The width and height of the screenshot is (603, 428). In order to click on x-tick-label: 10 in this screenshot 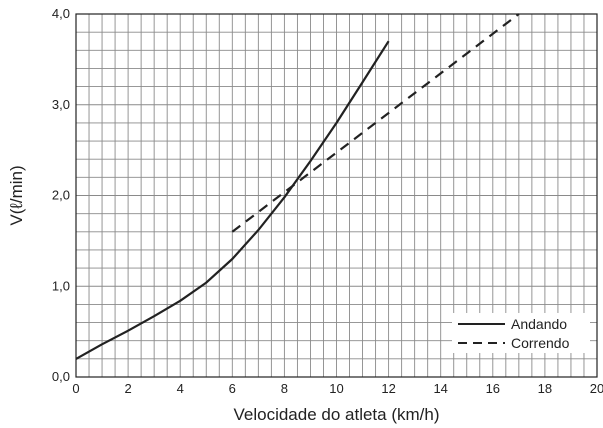, I will do `click(336, 388)`.